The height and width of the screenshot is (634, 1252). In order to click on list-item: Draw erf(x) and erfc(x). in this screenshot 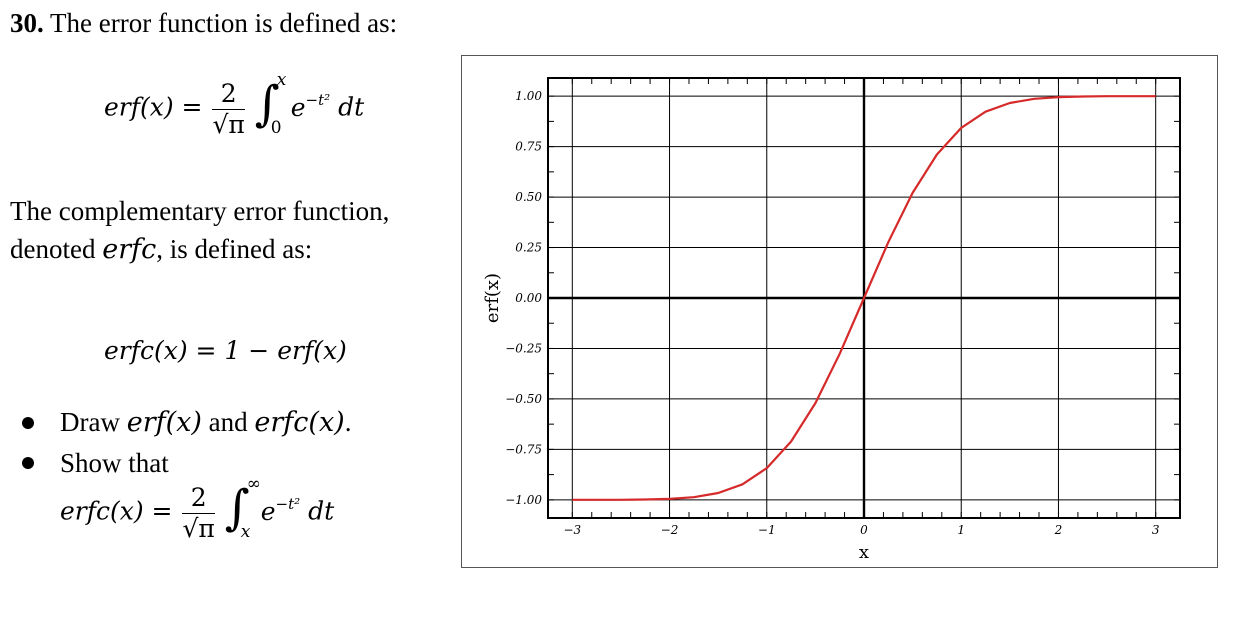, I will do `click(186, 422)`.